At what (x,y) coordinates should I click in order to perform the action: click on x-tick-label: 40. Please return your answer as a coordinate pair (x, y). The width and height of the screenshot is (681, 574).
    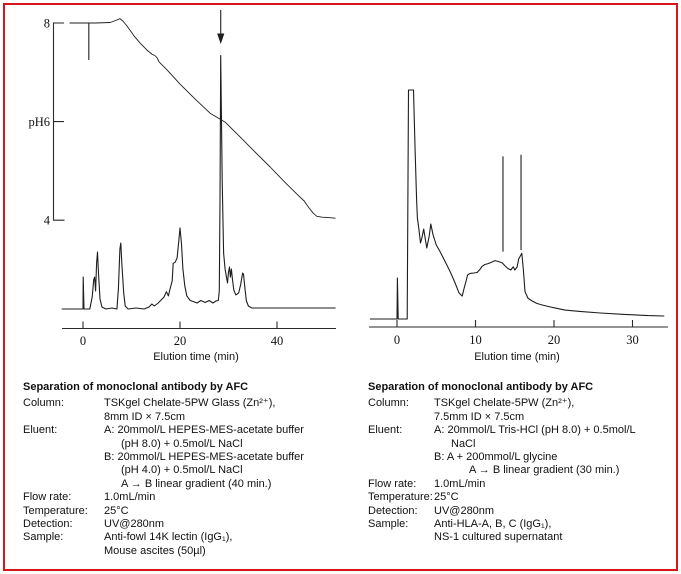
    Looking at the image, I should click on (277, 341).